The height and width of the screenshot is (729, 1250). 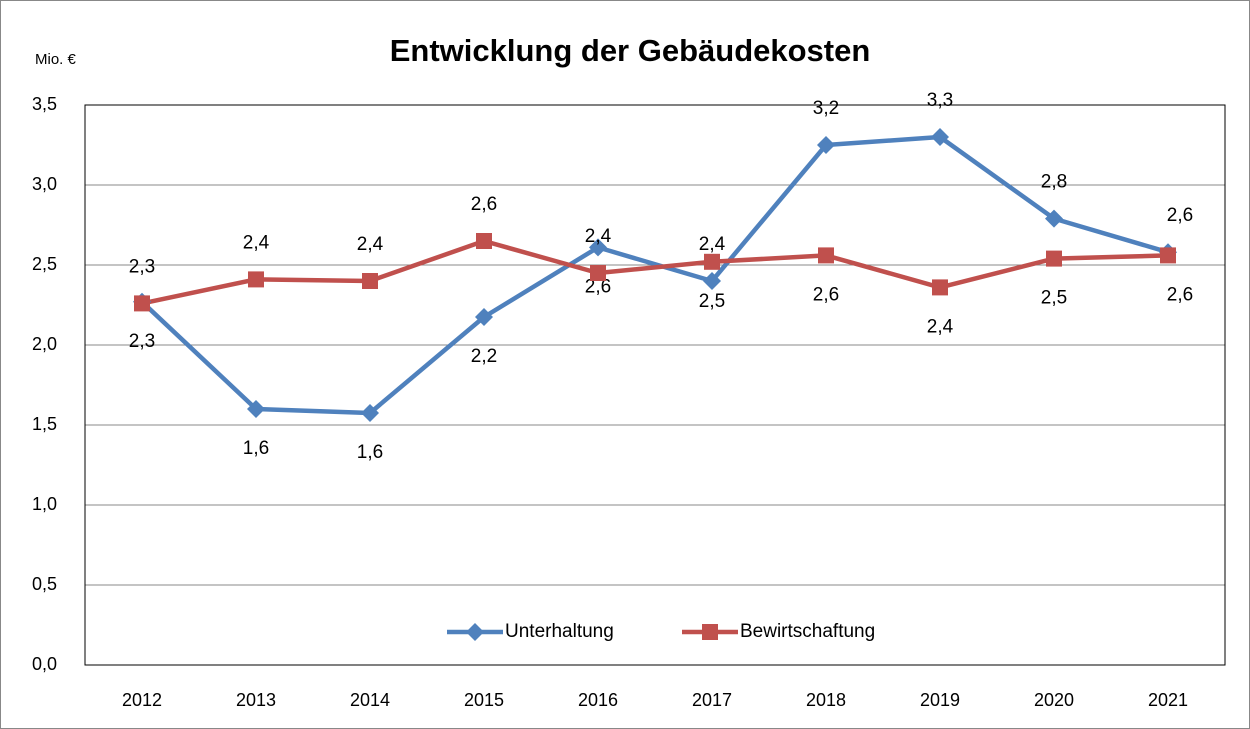 I want to click on y-tick-label: 1,5, so click(x=44, y=424).